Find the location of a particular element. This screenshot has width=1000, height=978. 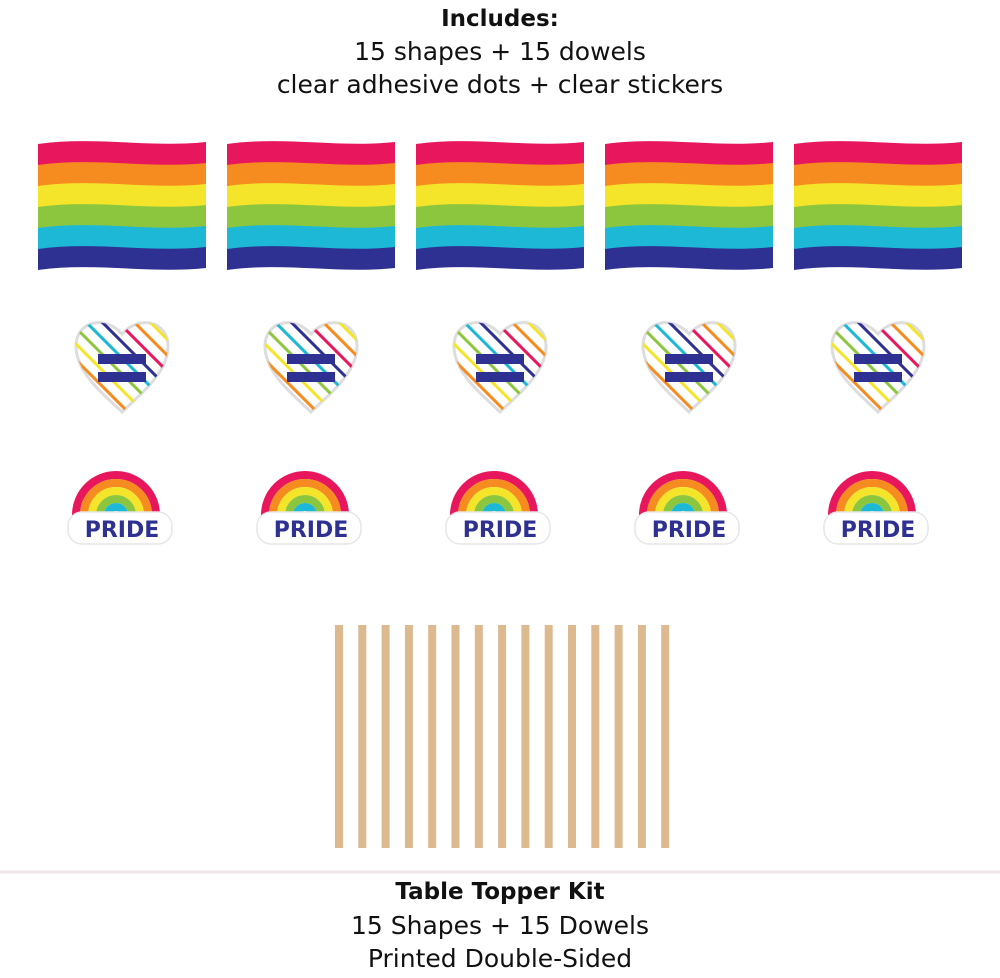

dowels is located at coordinates (502, 736).